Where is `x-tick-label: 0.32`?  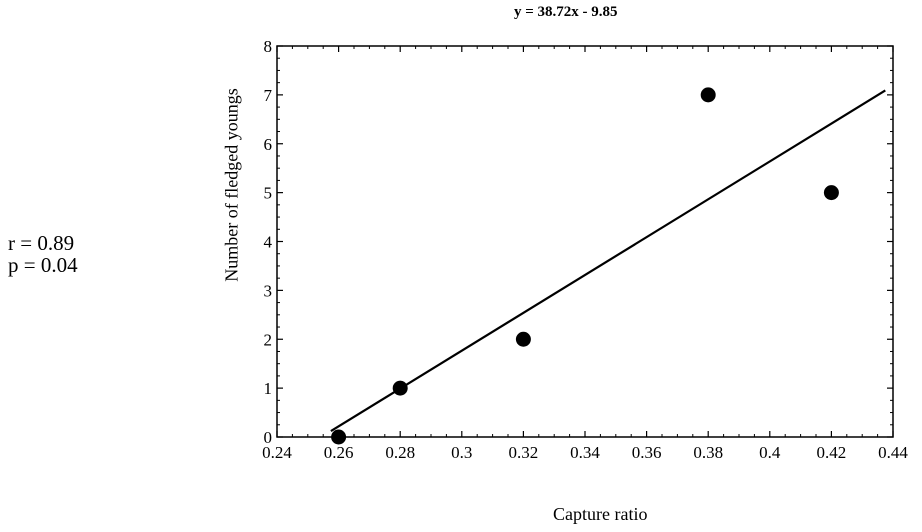 x-tick-label: 0.32 is located at coordinates (524, 452).